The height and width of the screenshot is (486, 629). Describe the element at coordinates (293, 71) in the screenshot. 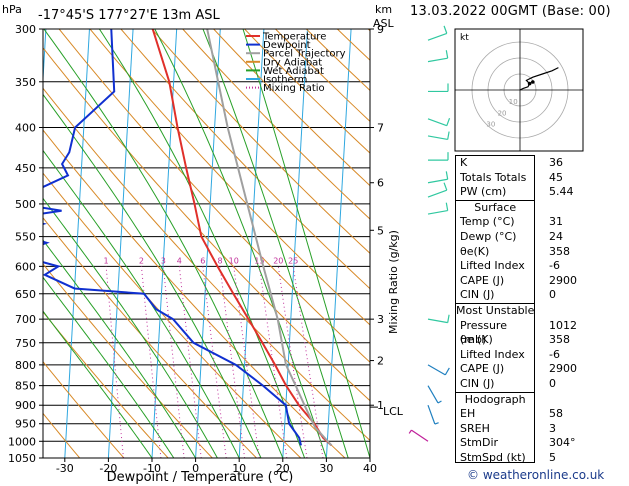

I see `legend-entry: Wet Adiabat` at that location.